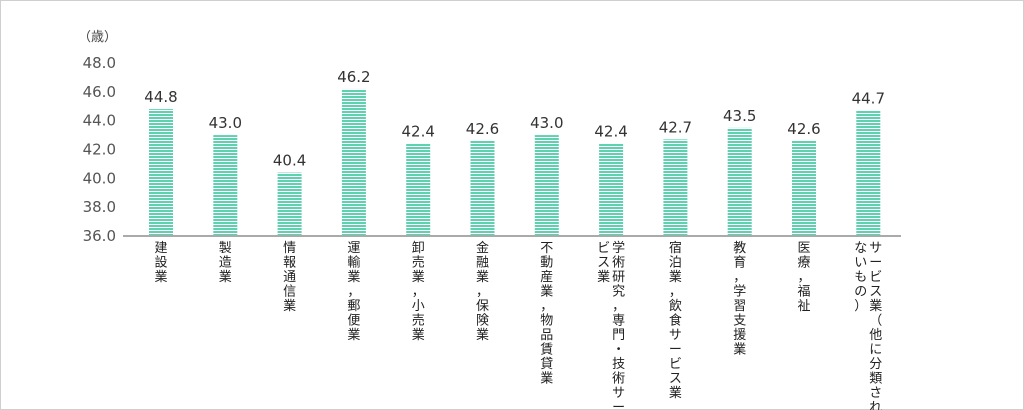 The width and height of the screenshot is (1024, 410). What do you see at coordinates (860, 277) in the screenshot?
I see `category-label: ないもの）` at bounding box center [860, 277].